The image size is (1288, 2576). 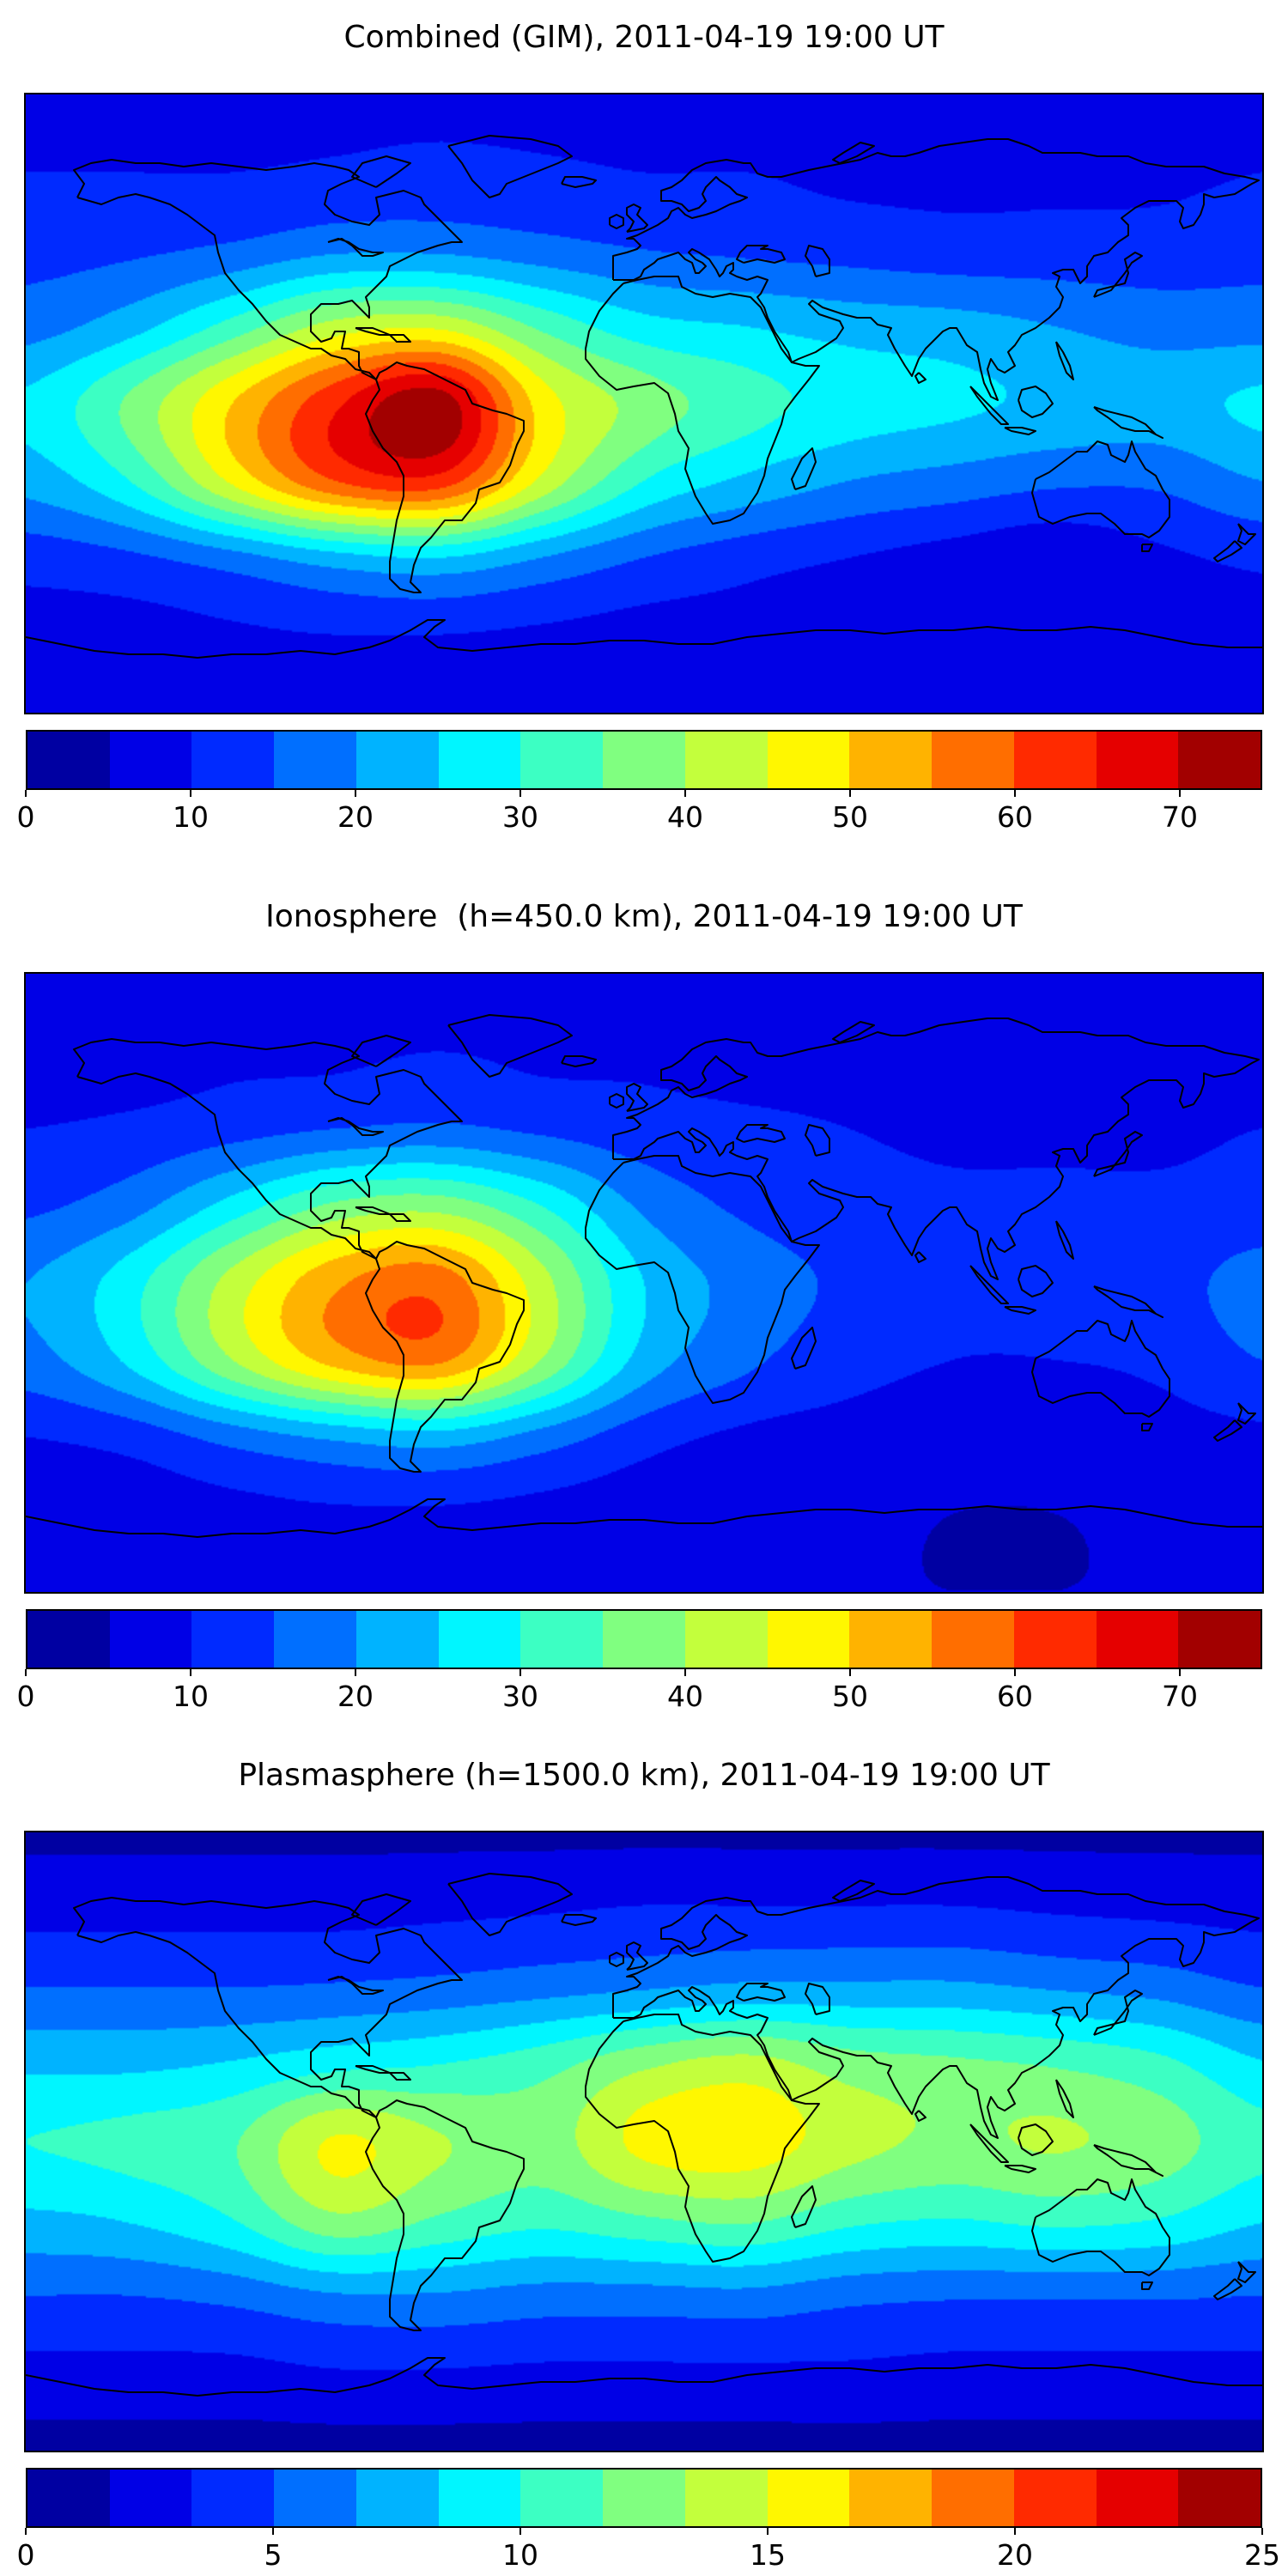 I want to click on colorbar-tick-label: 70, so click(x=1180, y=1697).